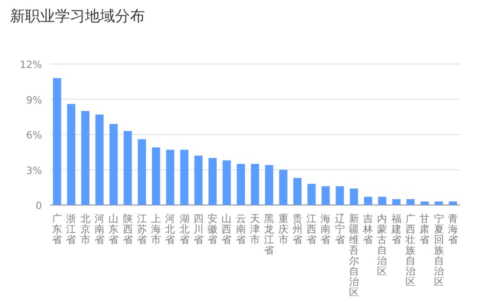 The height and width of the screenshot is (305, 500). Describe the element at coordinates (170, 229) in the screenshot. I see `x-tick-label: 河北省` at that location.